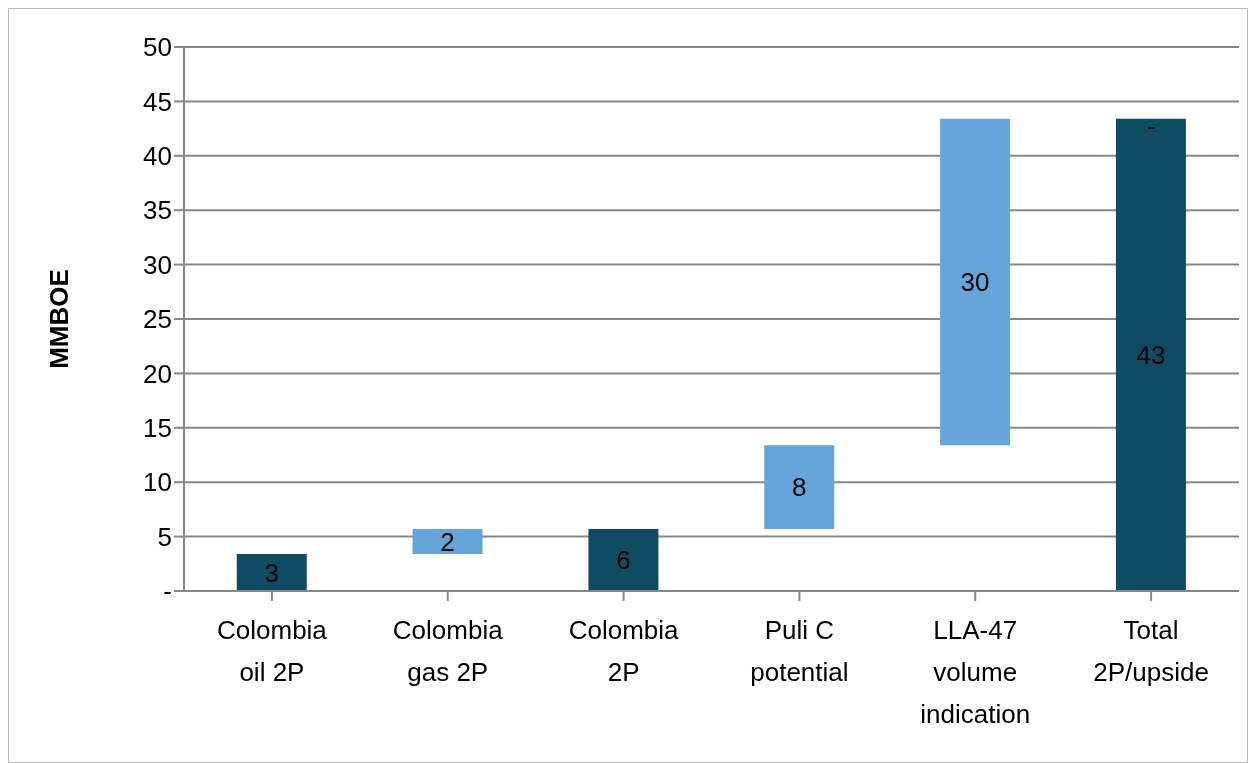  What do you see at coordinates (157, 210) in the screenshot?
I see `y-tick-label: 35` at bounding box center [157, 210].